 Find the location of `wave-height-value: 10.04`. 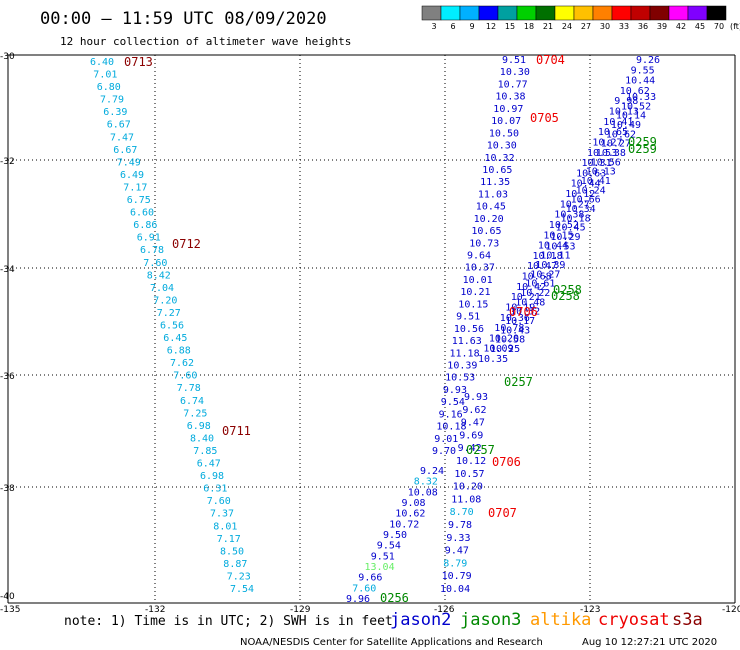

wave-height-value: 10.04 is located at coordinates (455, 589).